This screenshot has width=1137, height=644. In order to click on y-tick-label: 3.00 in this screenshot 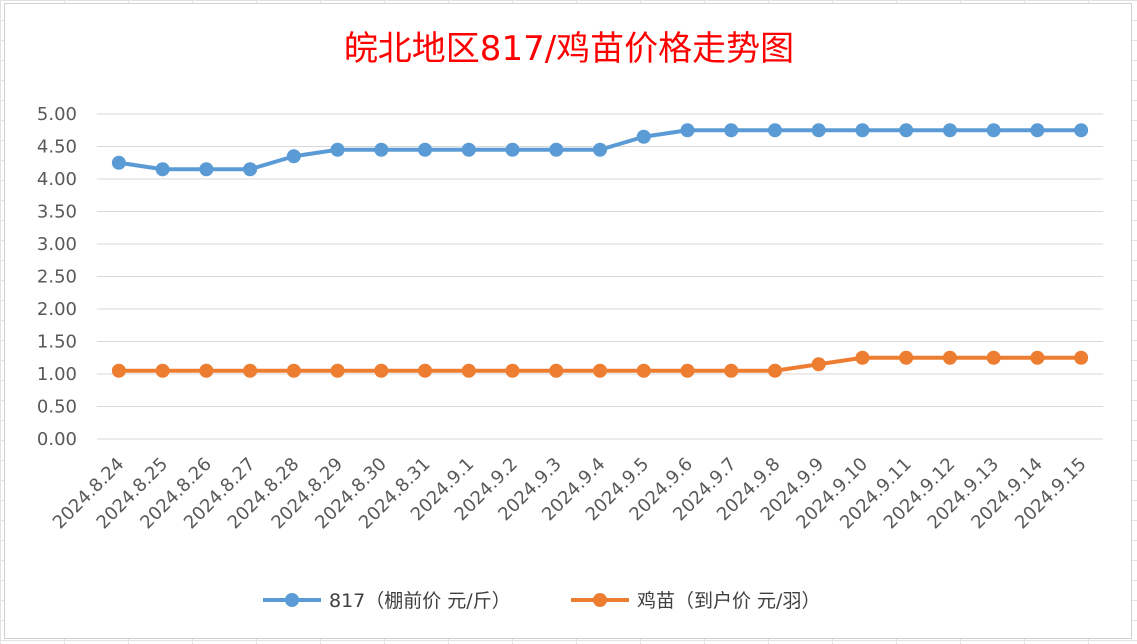, I will do `click(57, 244)`.